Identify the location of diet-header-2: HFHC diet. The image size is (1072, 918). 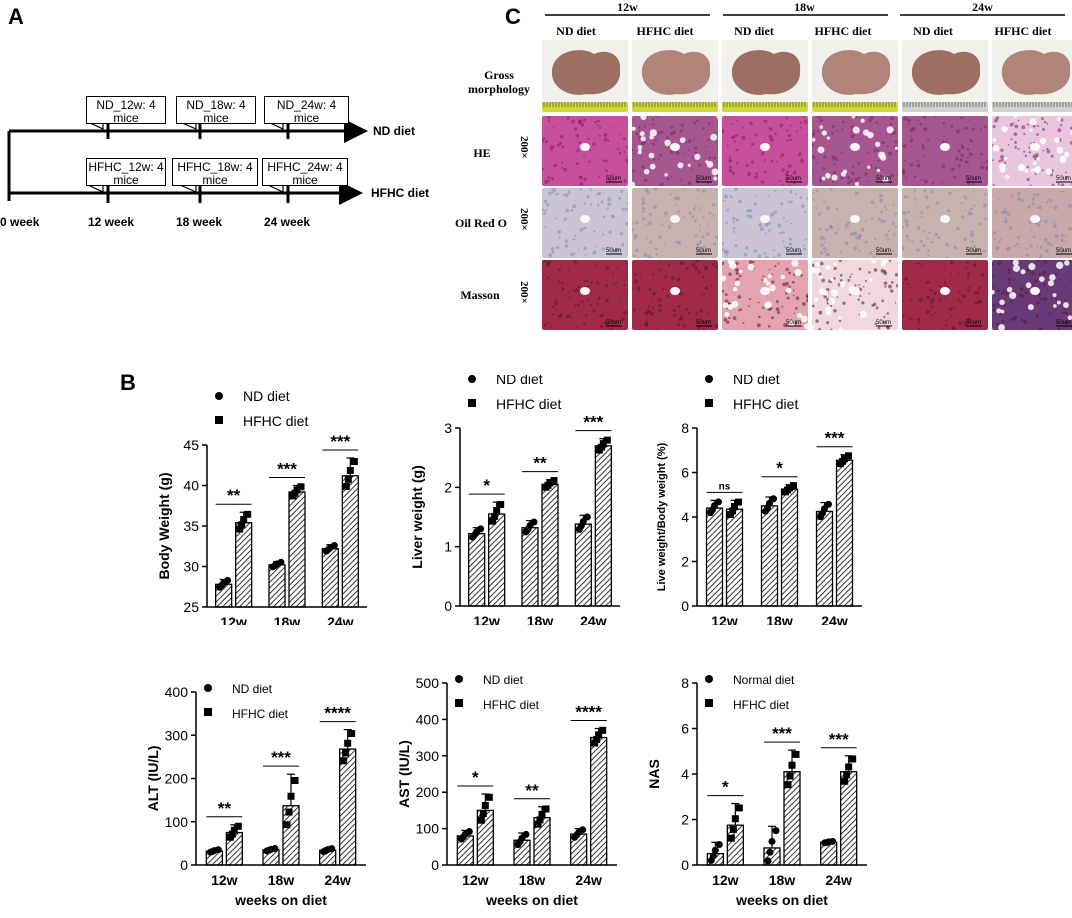
(665, 31).